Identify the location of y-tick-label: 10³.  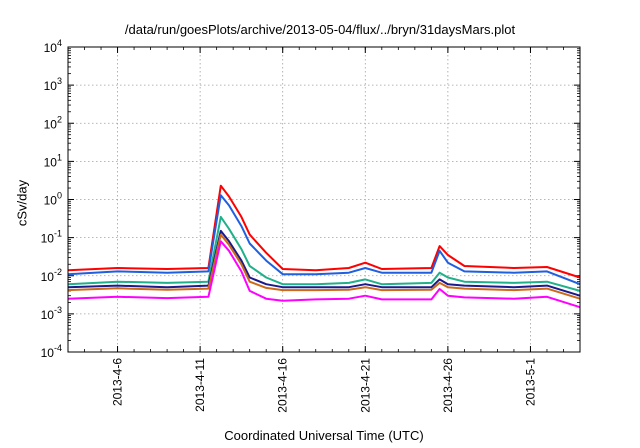
(53, 84).